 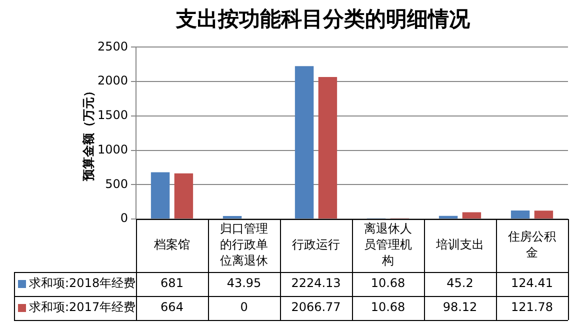 I want to click on y-tick-label: 2500, so click(x=112, y=46).